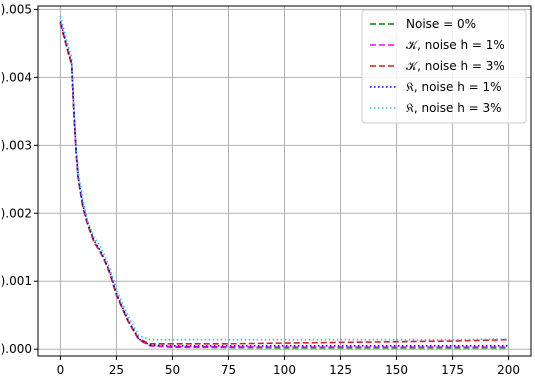  I want to click on x-tick-label: 50, so click(172, 370).